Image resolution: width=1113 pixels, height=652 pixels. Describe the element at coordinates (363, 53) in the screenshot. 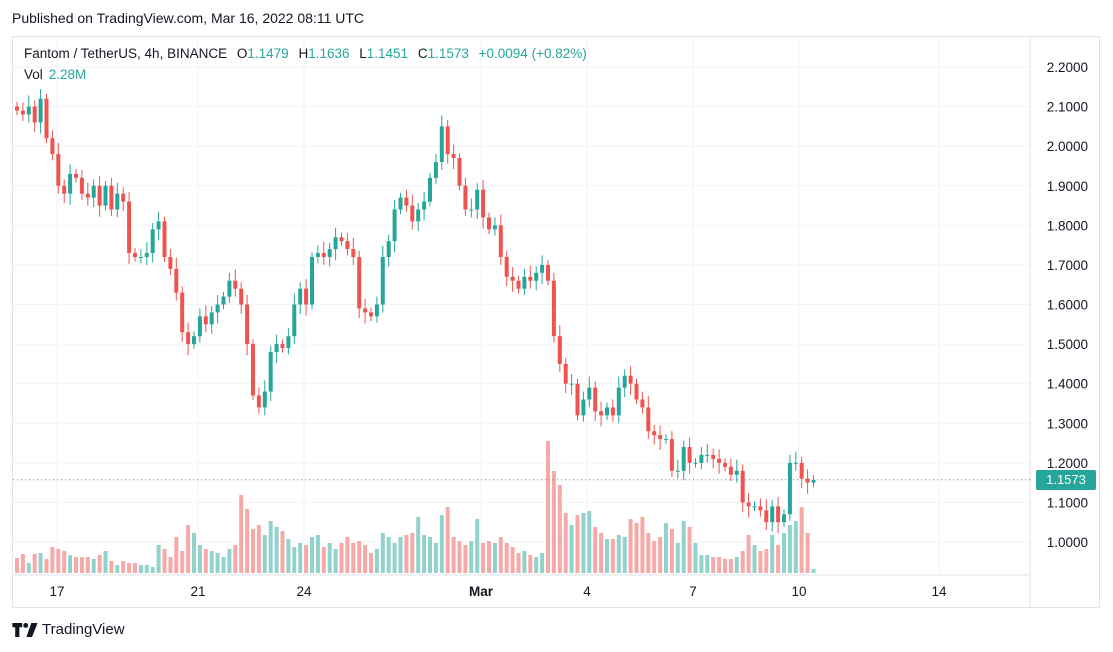

I see `low-label: L` at that location.